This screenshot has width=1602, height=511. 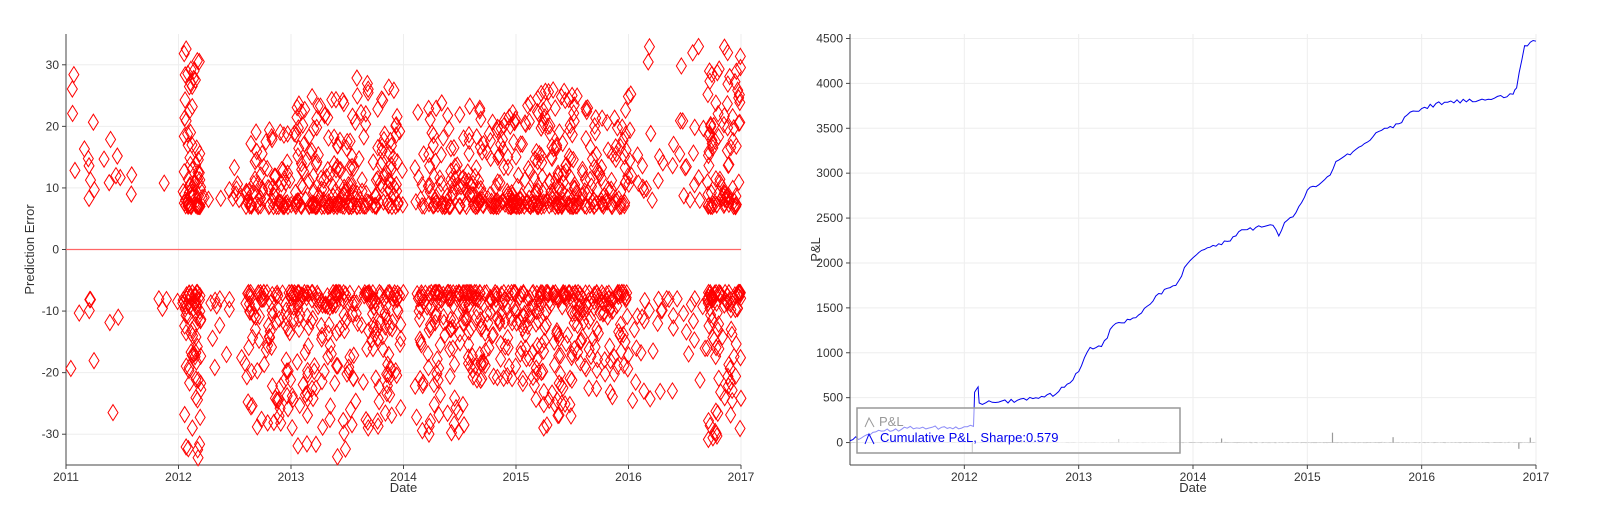 I want to click on x-tick-label: 2017, so click(x=1536, y=477).